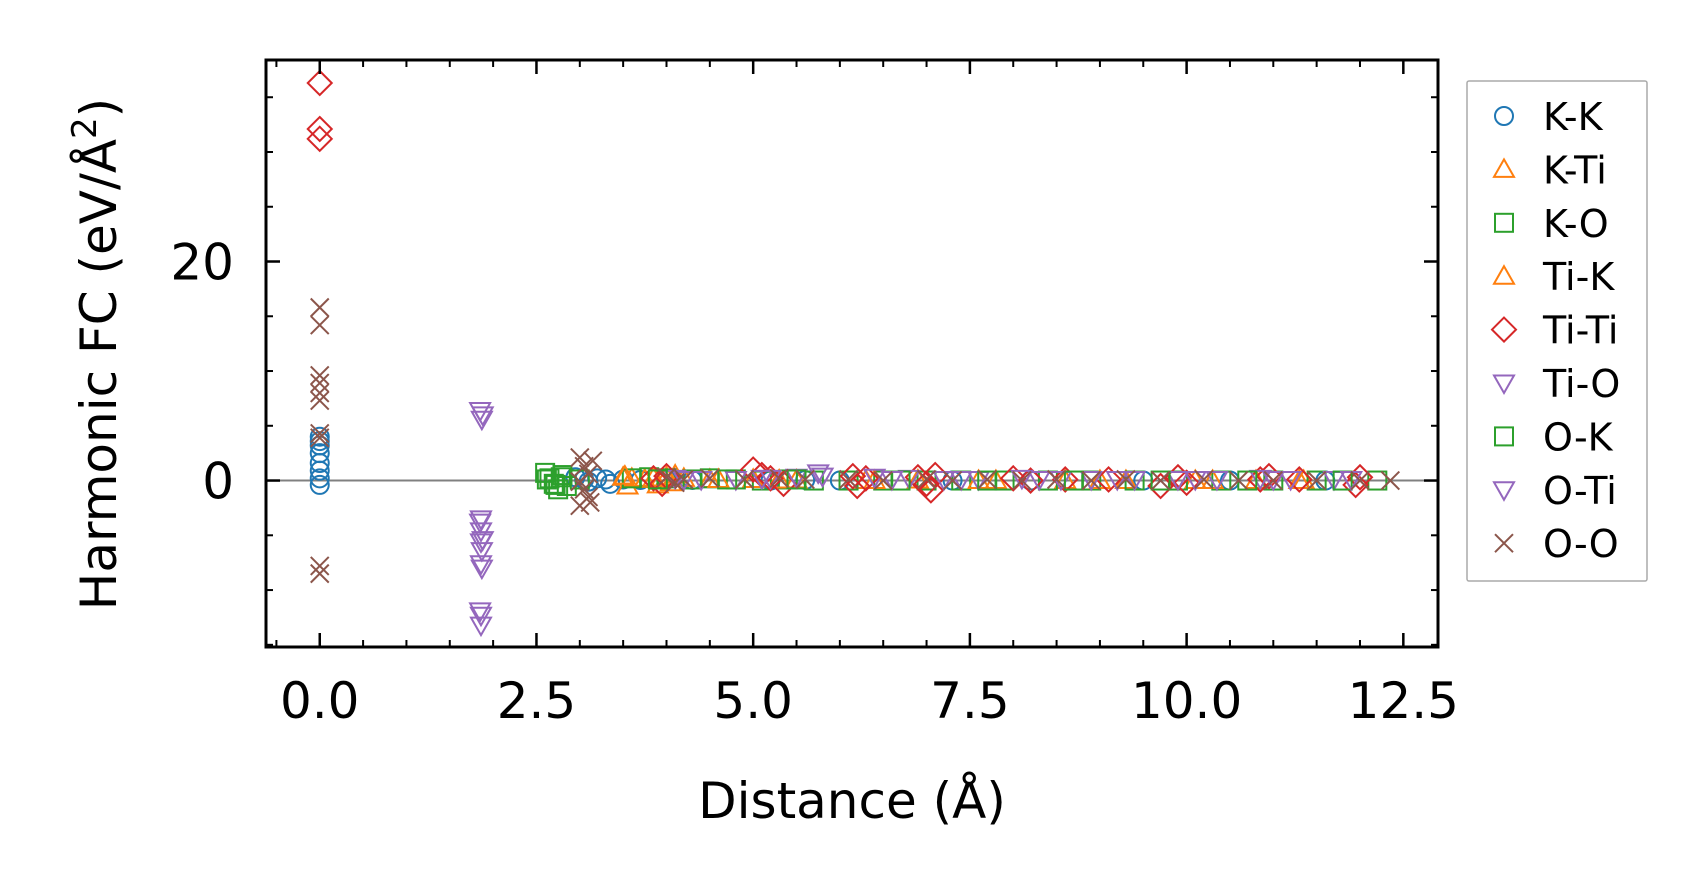  What do you see at coordinates (852, 801) in the screenshot?
I see `x-axis-label: Distance (Å)` at bounding box center [852, 801].